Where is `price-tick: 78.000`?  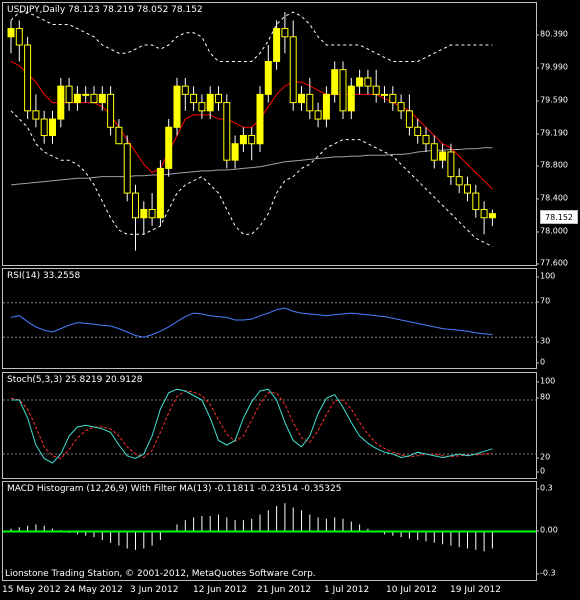
price-tick: 78.000 is located at coordinates (552, 231).